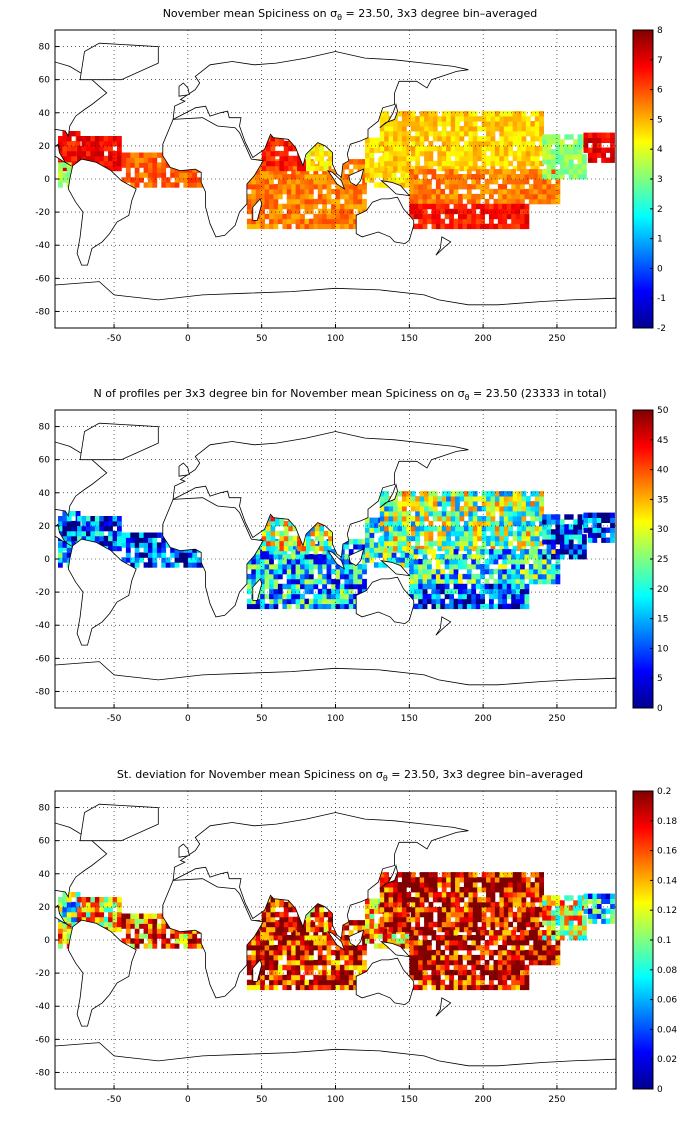 This screenshot has width=696, height=1140. I want to click on colorbar-tick-label: 20, so click(663, 590).